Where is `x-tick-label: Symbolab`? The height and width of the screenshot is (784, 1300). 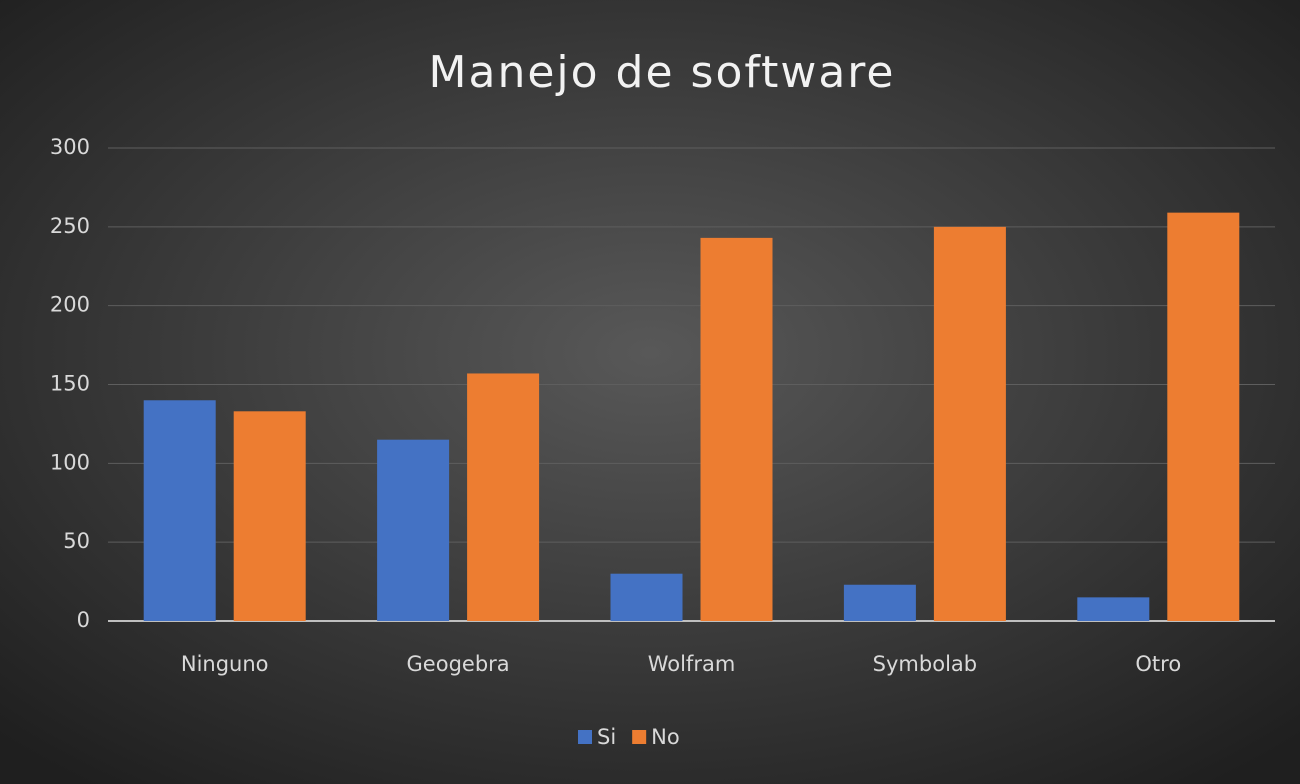 x-tick-label: Symbolab is located at coordinates (925, 664).